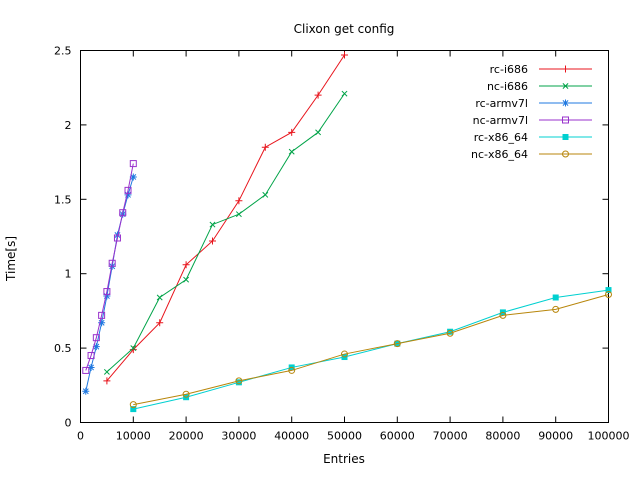 Image resolution: width=640 pixels, height=480 pixels. What do you see at coordinates (532, 120) in the screenshot?
I see `legend-item: nc-armv7l` at bounding box center [532, 120].